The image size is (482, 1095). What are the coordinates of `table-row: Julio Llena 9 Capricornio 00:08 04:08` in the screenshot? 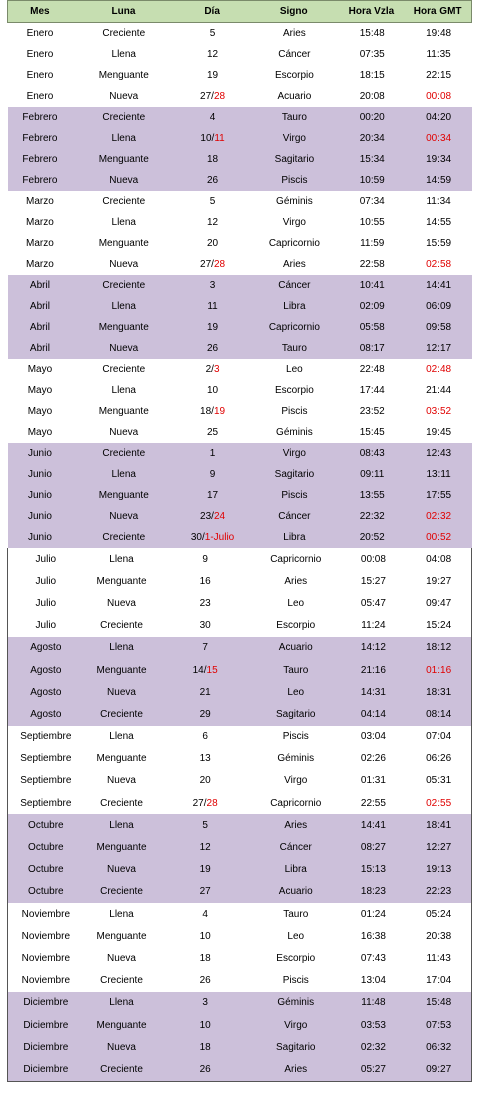 It's located at (239, 559).